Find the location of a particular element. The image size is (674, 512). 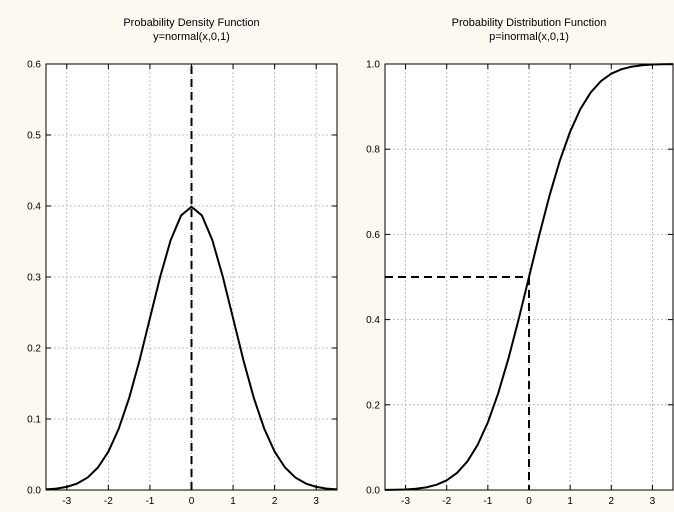

pdf-x-tick-label: -1 is located at coordinates (149, 501).